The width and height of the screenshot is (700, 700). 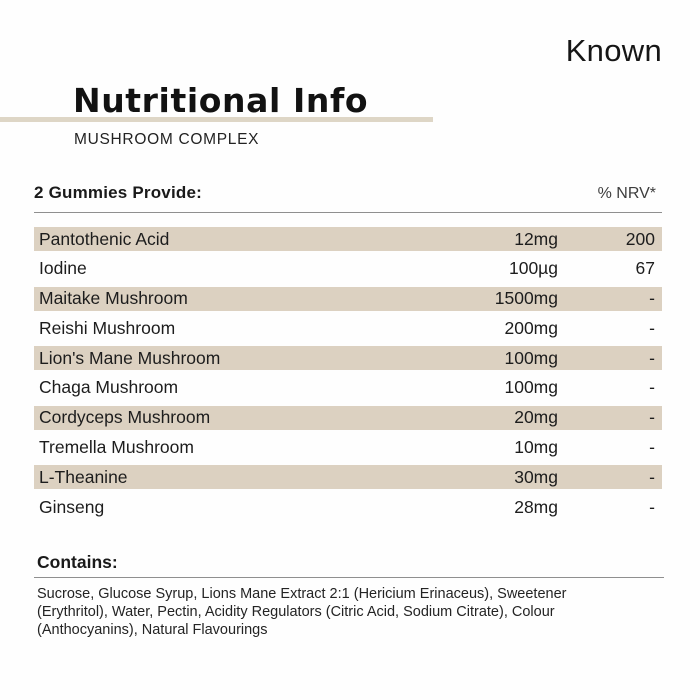 I want to click on table-row: Lion's Mane Mushroom 100mg -, so click(x=348, y=358).